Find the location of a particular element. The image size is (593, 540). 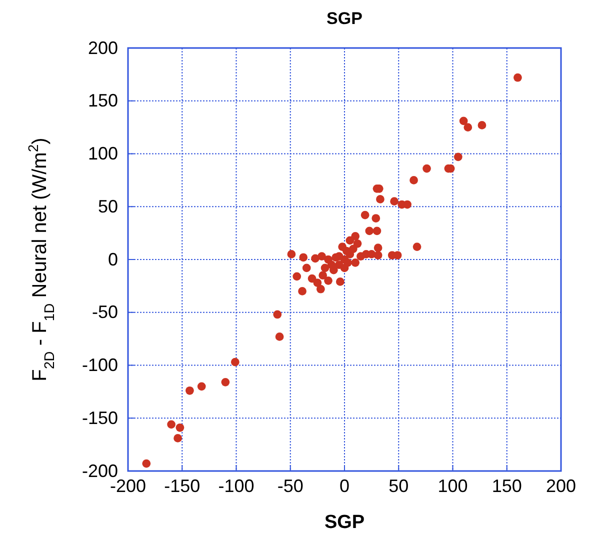

y-tick-label: 0 is located at coordinates (113, 259).